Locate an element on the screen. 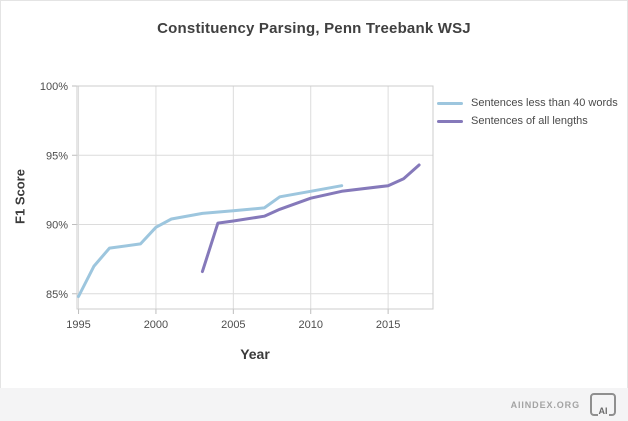  y-tick-label: 90% is located at coordinates (57, 226).